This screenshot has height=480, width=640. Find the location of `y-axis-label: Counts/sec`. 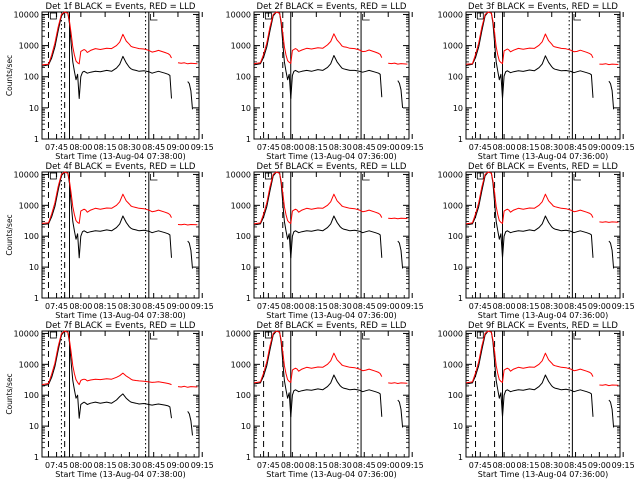

y-axis-label: Counts/sec is located at coordinates (9, 75).